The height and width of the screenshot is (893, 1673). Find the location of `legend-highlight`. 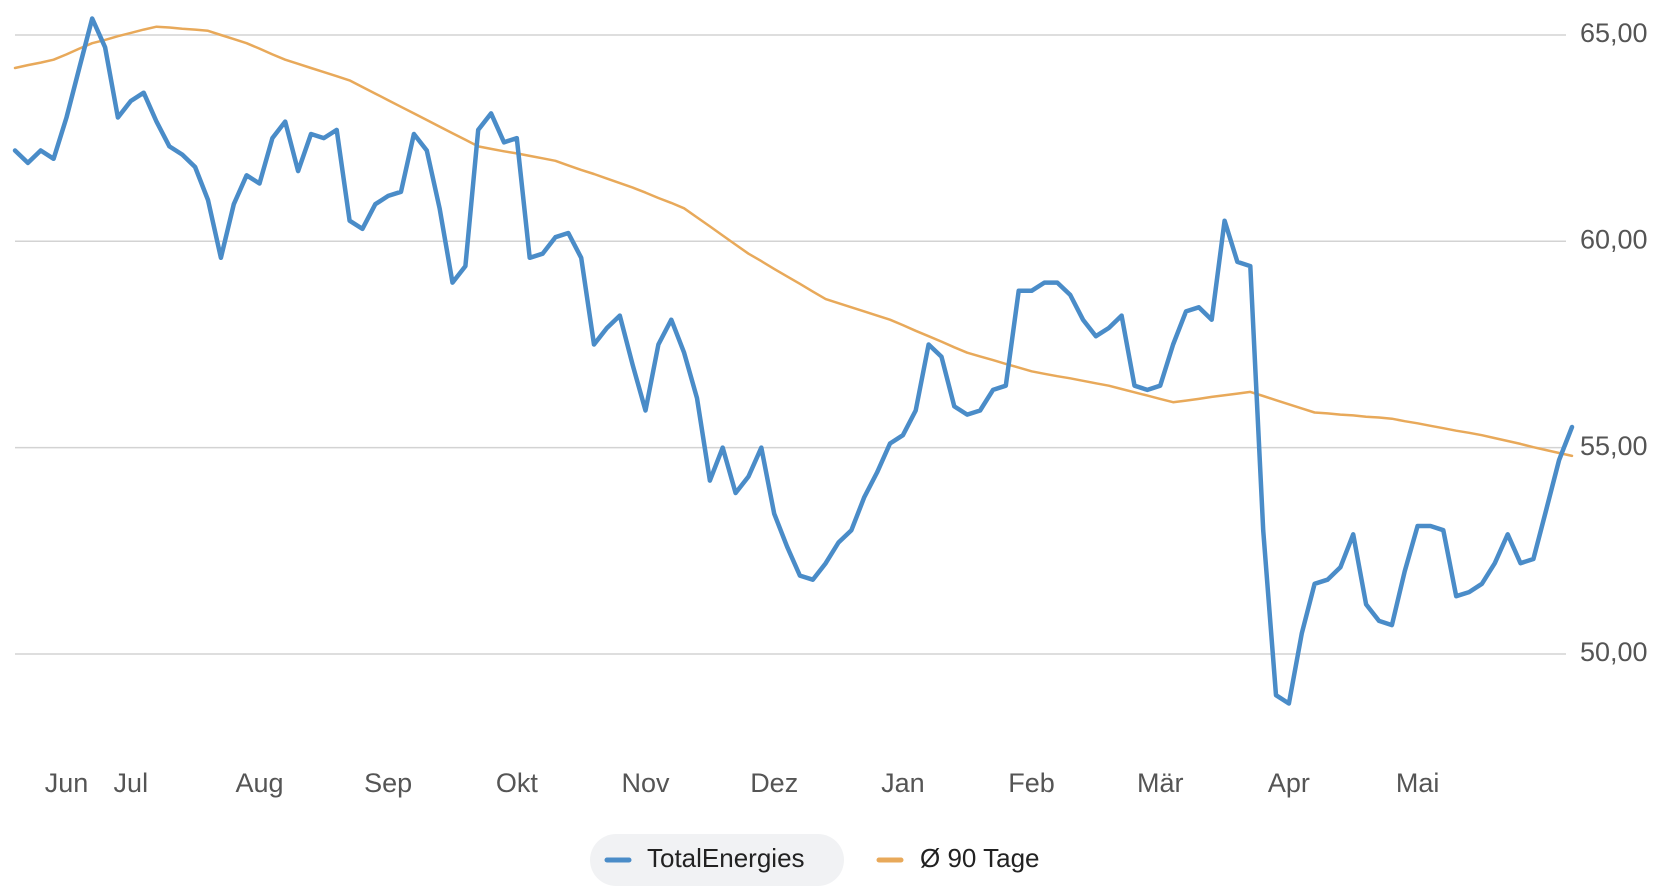

legend-highlight is located at coordinates (717, 860).